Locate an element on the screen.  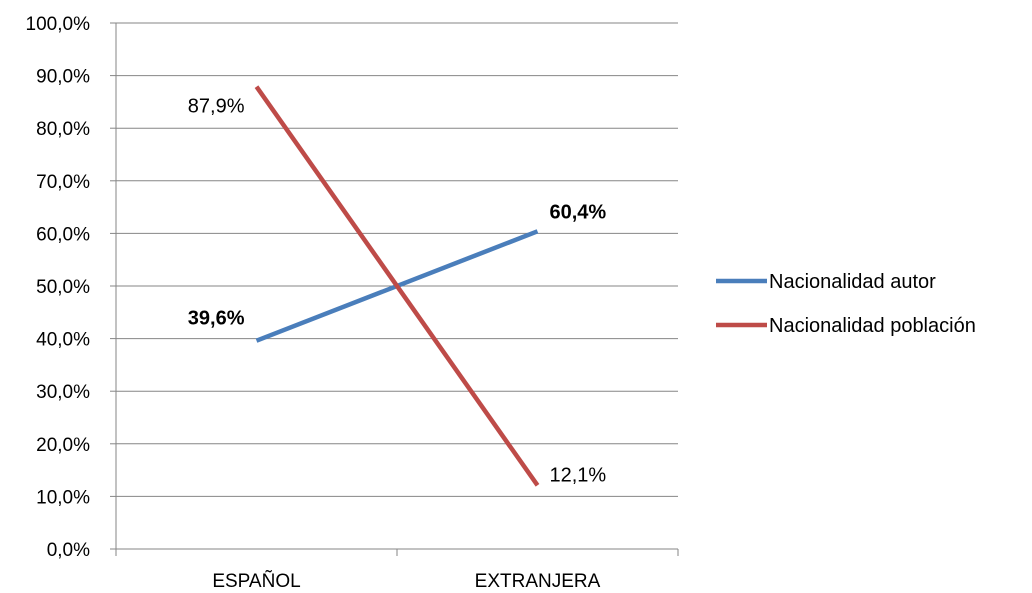
y-tick-label: 100,0% is located at coordinates (58, 24).